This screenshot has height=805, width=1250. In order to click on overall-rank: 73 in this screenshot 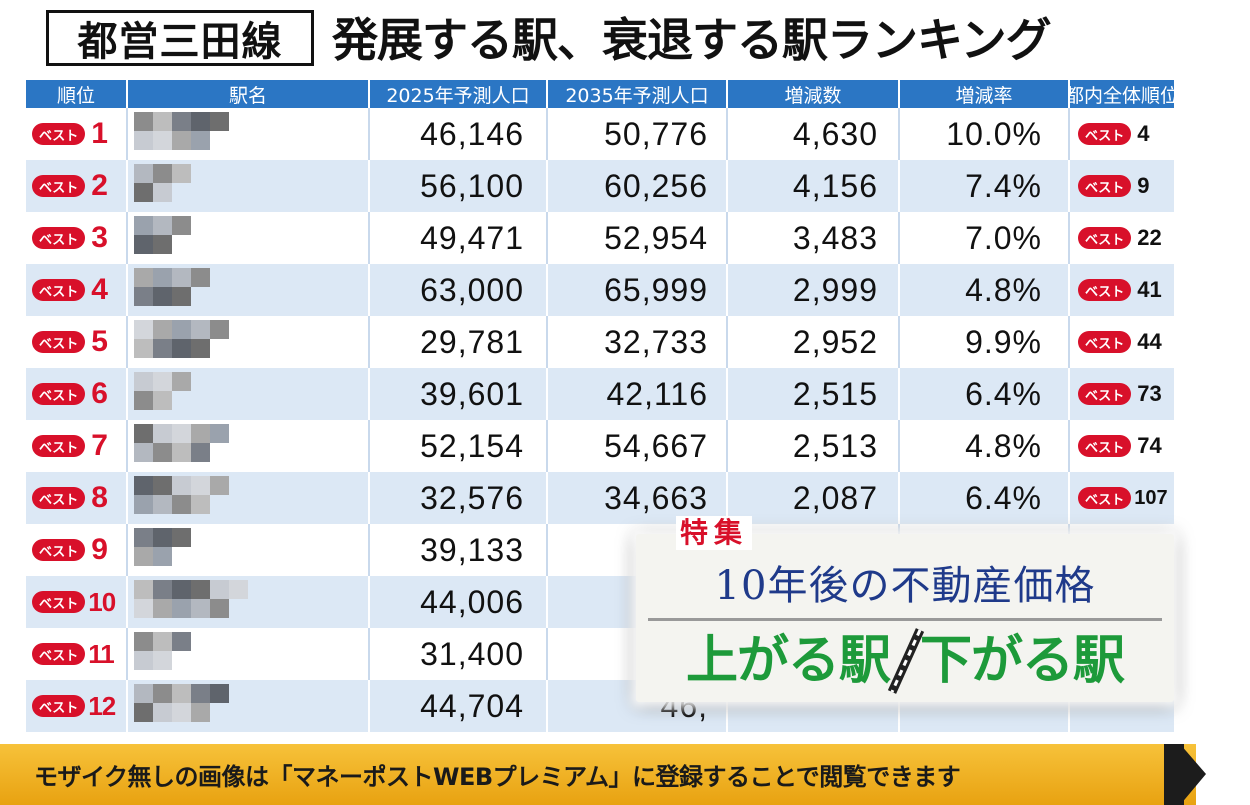, I will do `click(1149, 393)`.